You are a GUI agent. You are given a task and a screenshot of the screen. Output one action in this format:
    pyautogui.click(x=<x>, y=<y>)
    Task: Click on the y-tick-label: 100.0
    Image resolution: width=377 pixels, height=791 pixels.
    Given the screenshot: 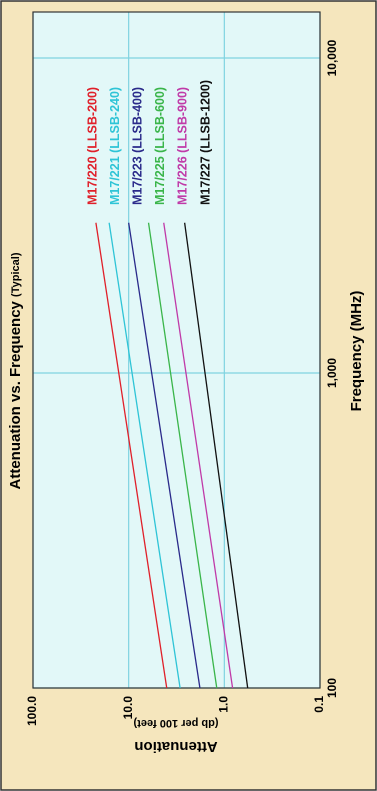 What is the action you would take?
    pyautogui.click(x=32, y=711)
    